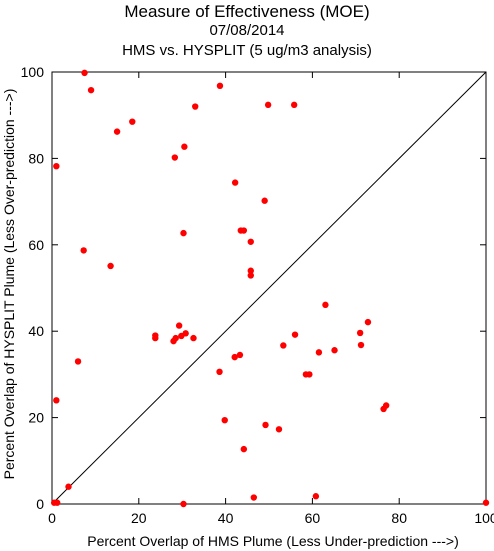  I want to click on chart-title: Measure of Effectiveness (MOE), so click(247, 11).